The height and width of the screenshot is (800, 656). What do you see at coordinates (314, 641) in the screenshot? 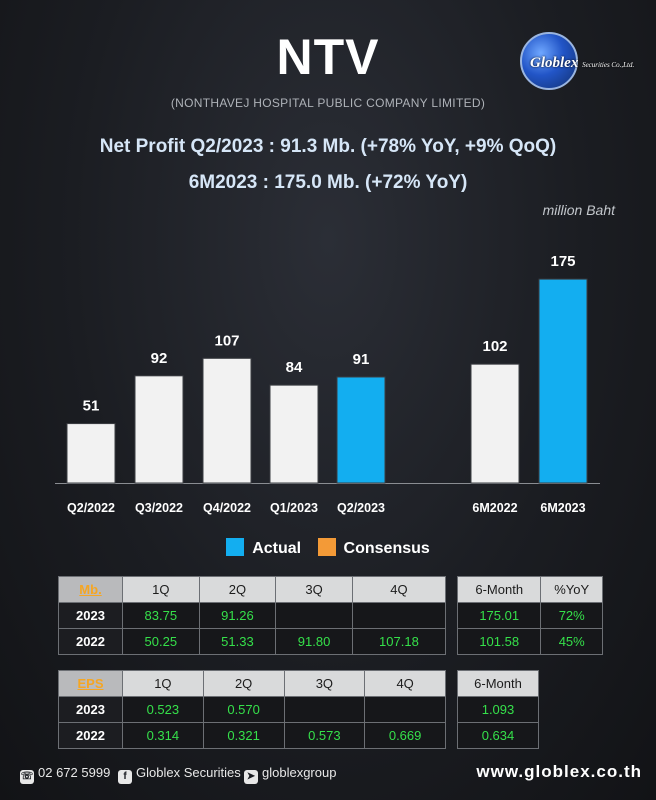
I see `table-cell: 91.80` at bounding box center [314, 641].